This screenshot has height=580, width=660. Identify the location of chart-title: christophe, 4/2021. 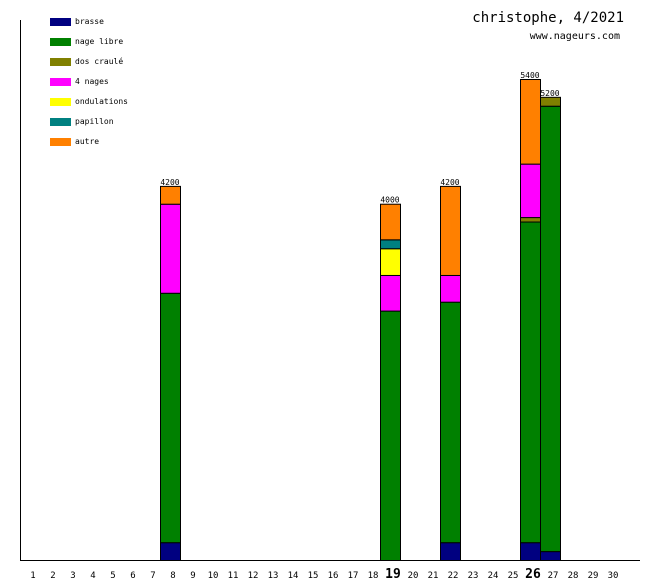
(548, 18).